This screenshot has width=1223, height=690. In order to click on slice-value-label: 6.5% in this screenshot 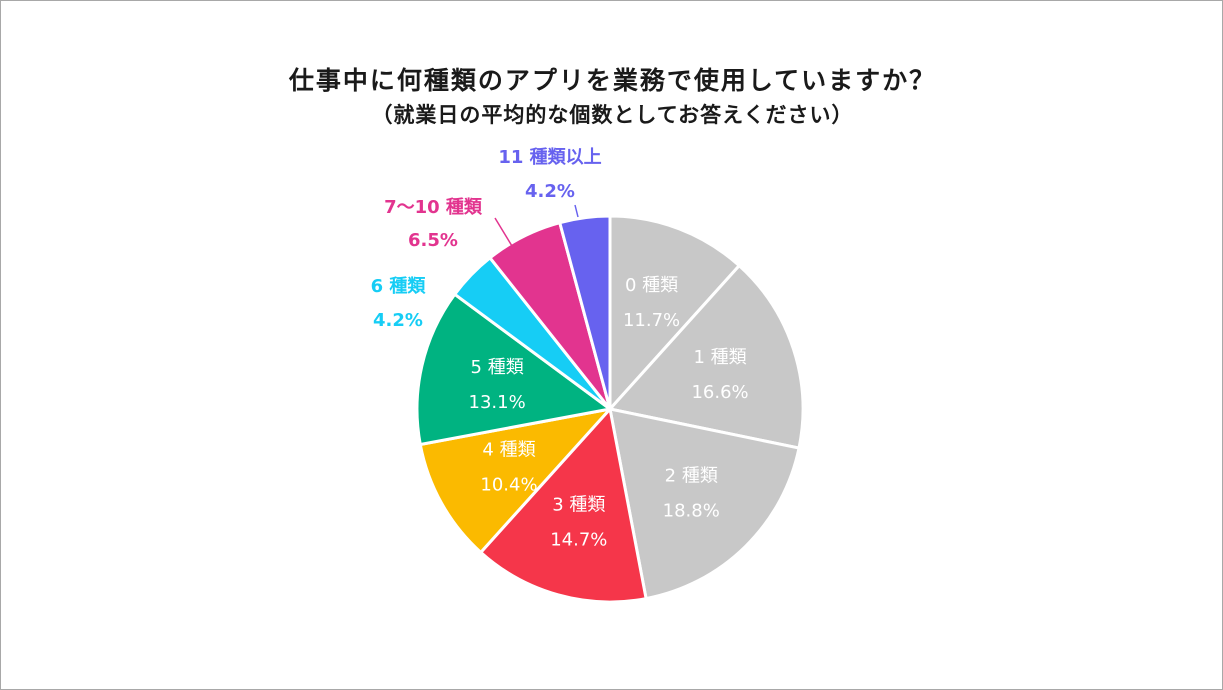, I will do `click(433, 240)`.